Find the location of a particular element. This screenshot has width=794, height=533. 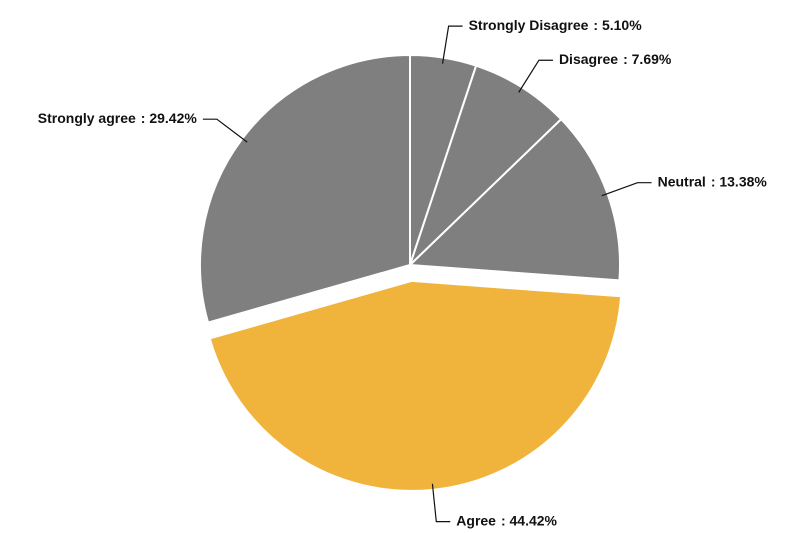

slice-label: Strongly agree : 29.42% is located at coordinates (118, 118).